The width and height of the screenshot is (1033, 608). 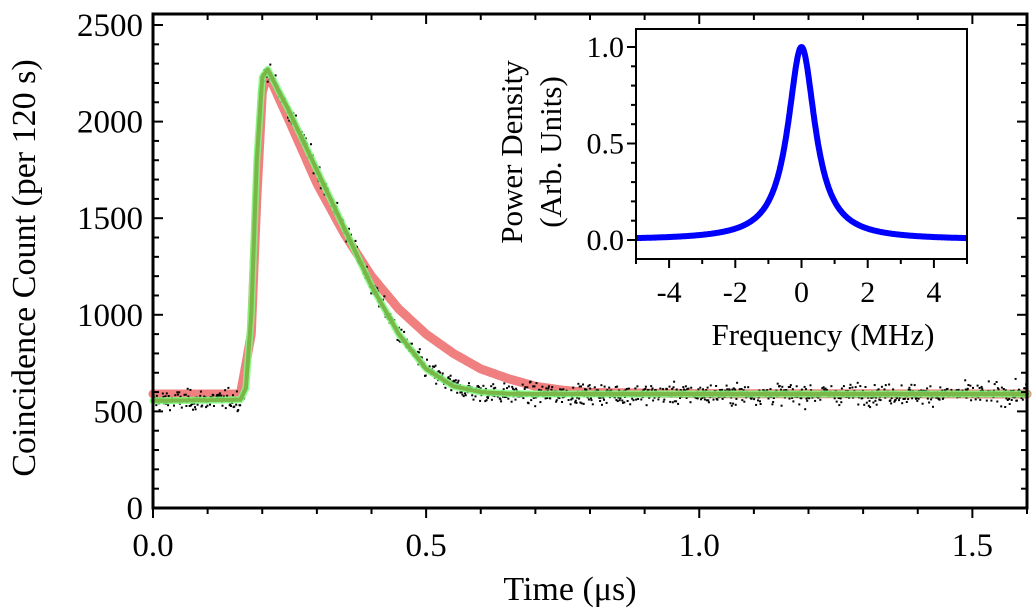 What do you see at coordinates (699, 546) in the screenshot?
I see `x-tick-label: 1.0` at bounding box center [699, 546].